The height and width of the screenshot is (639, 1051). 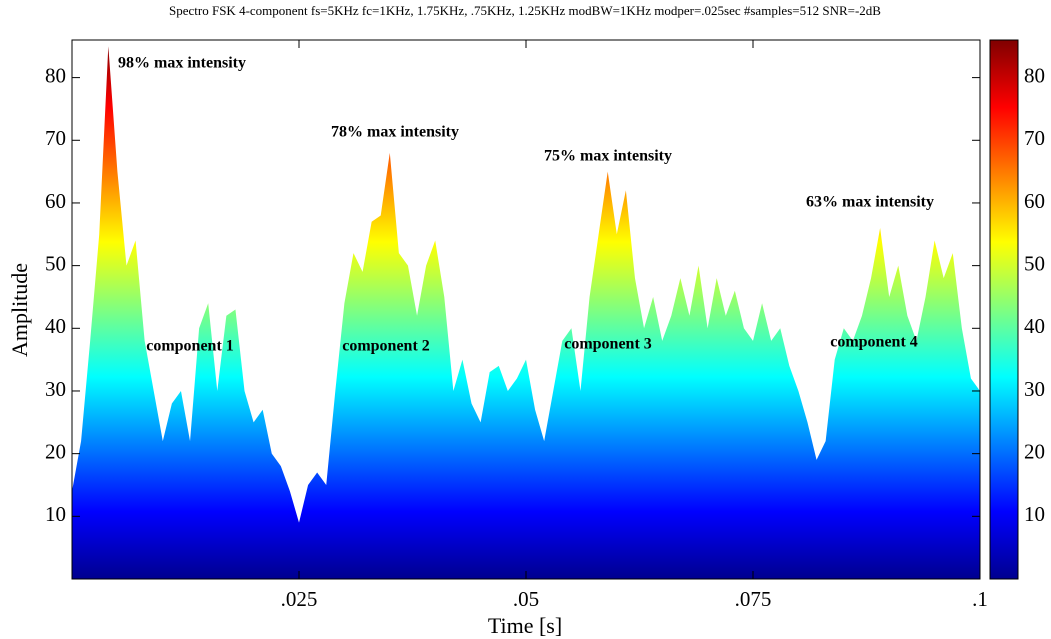 I want to click on colorbar-tick-label: 70, so click(x=1034, y=138).